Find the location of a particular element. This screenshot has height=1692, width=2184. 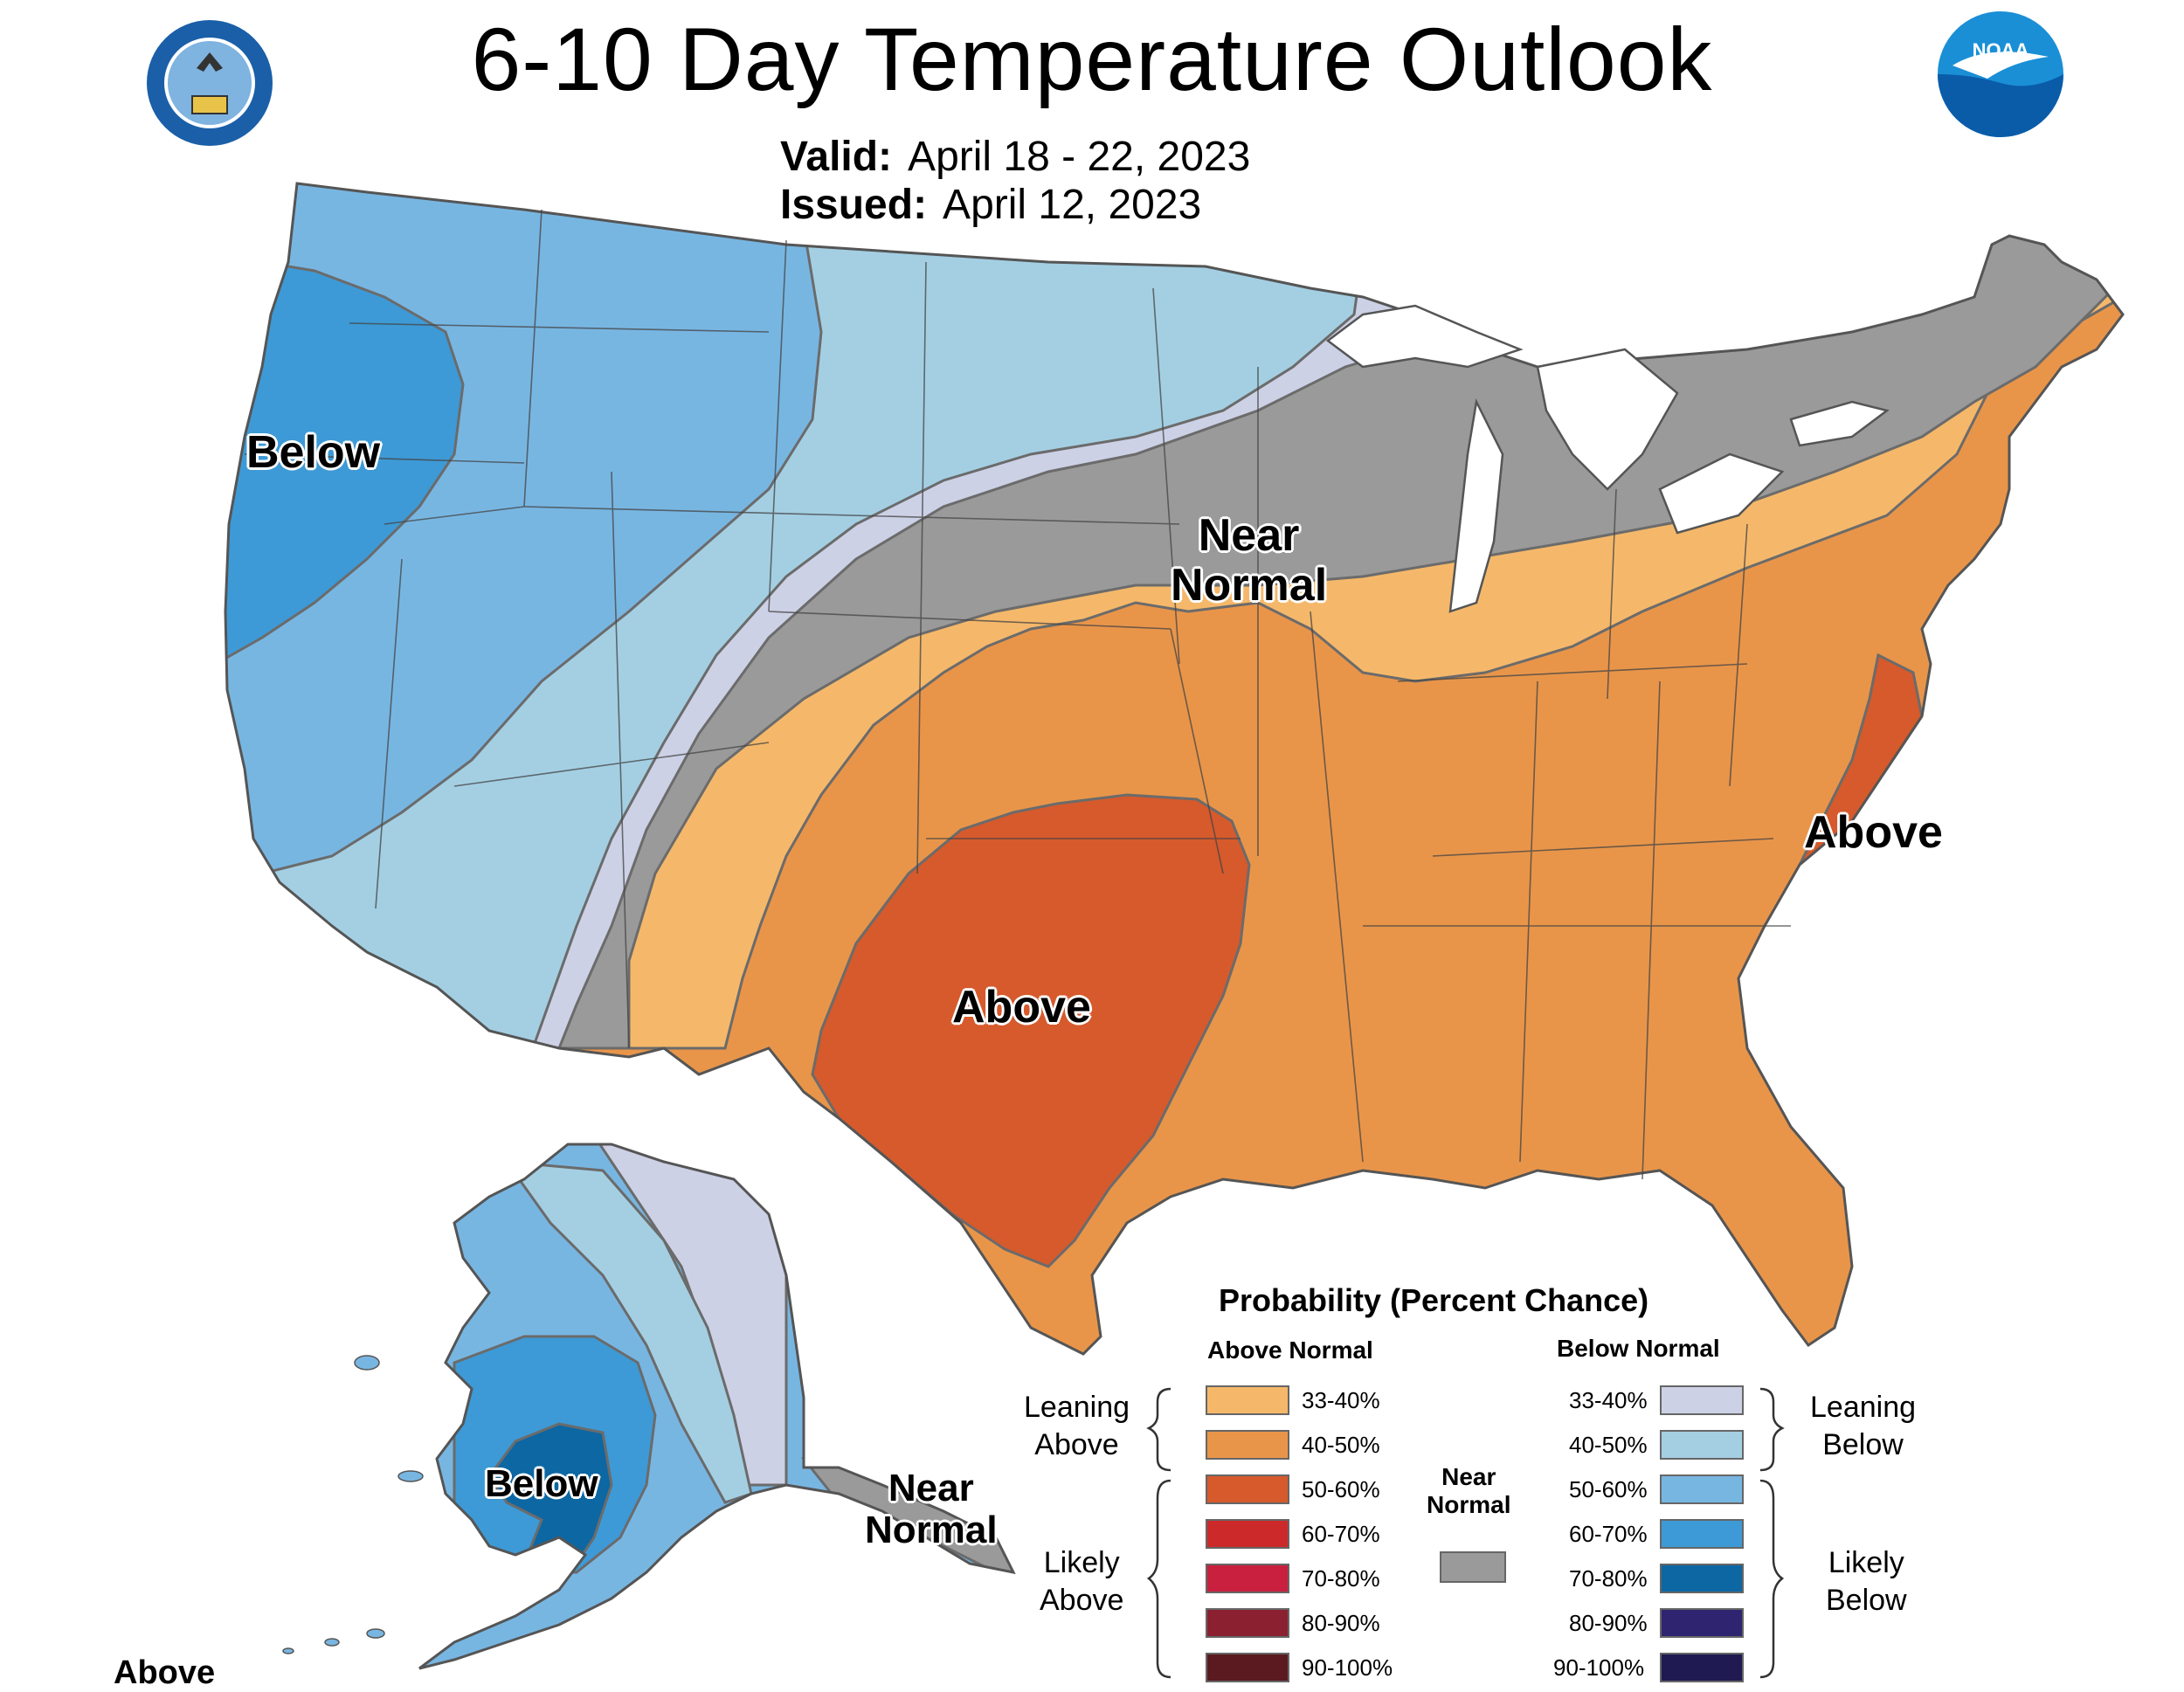

below-50-60-band is located at coordinates (524, 617).